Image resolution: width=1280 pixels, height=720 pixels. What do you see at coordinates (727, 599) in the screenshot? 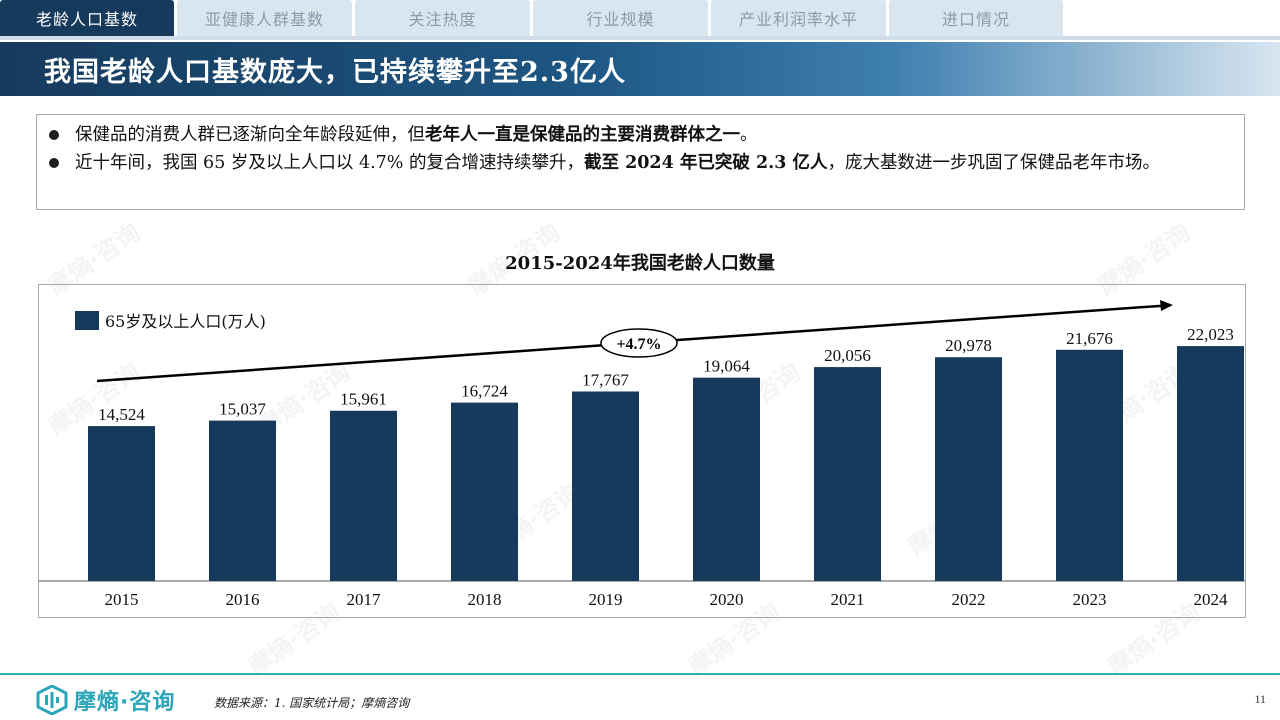
I see `x-tick-label: 2020` at bounding box center [727, 599].